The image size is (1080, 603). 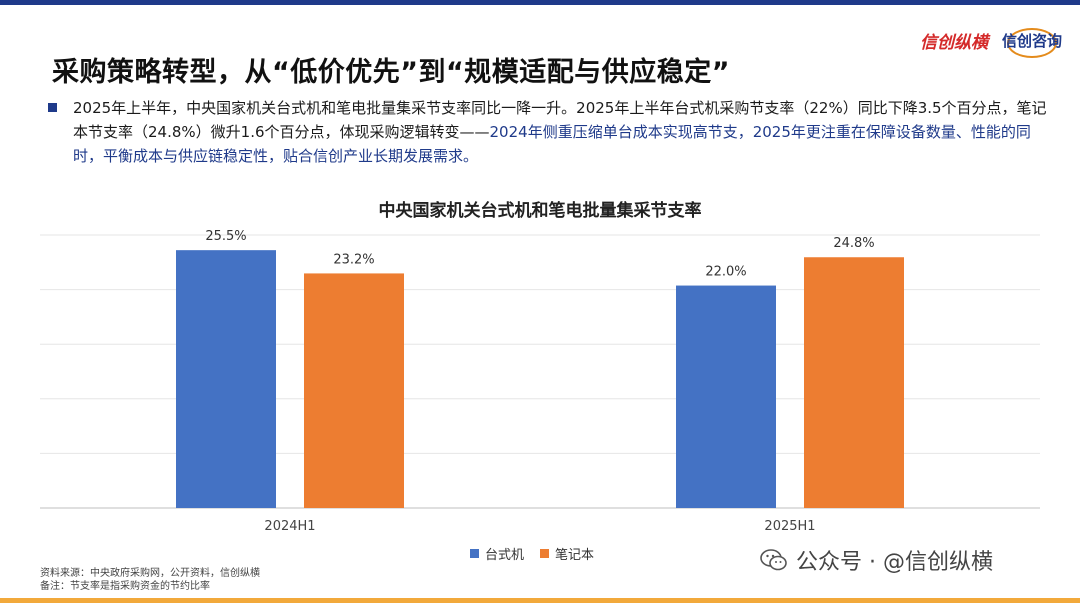 What do you see at coordinates (354, 390) in the screenshot?
I see `bar-2024H1-笔记本` at bounding box center [354, 390].